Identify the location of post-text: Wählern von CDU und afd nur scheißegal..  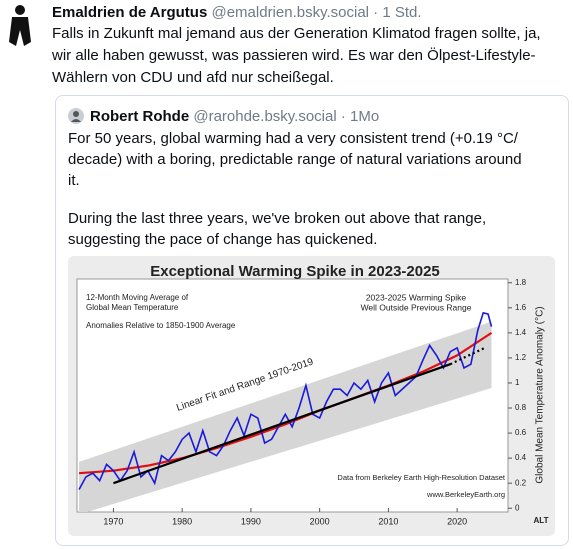
(193, 77).